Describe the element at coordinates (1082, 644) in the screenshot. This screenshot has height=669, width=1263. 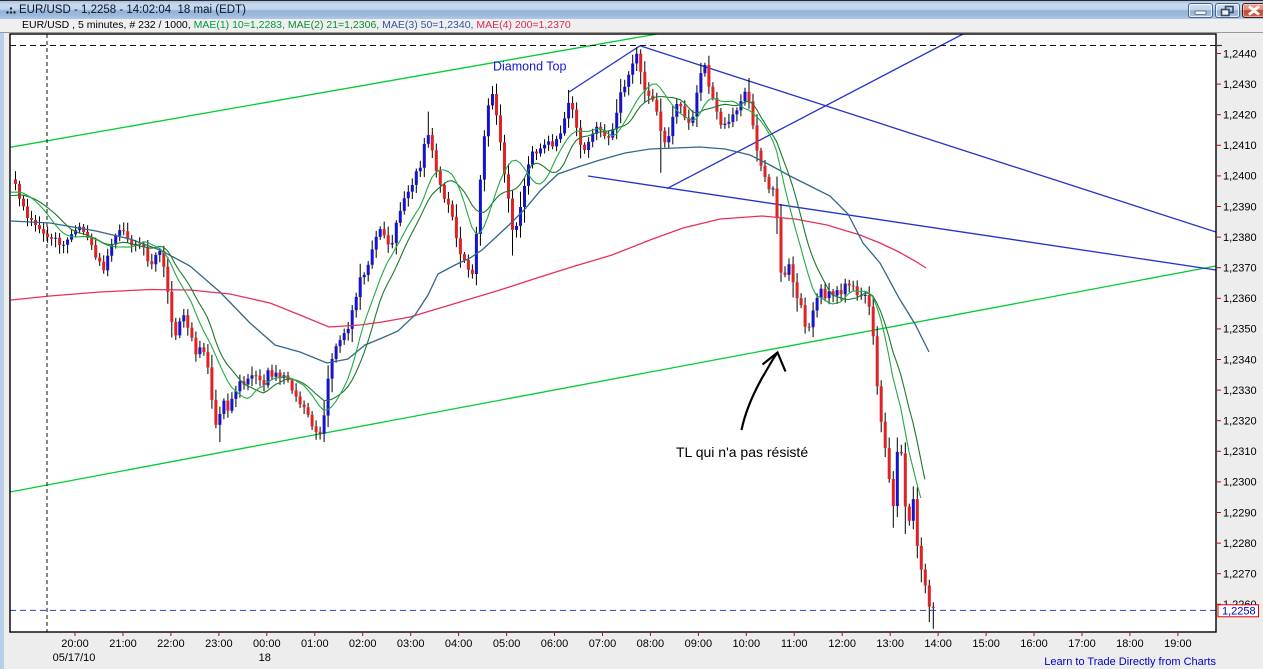
I see `svg-text: 17:00` at that location.